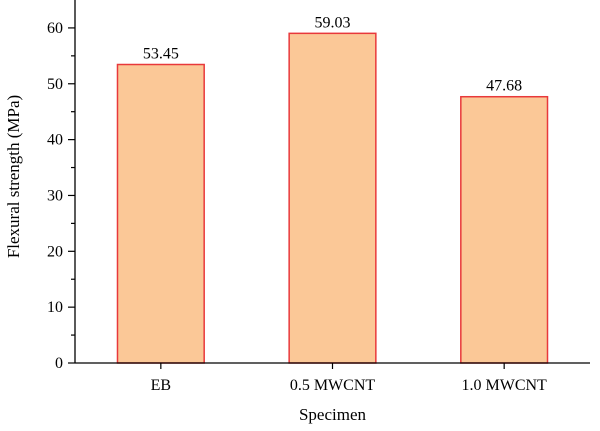 Image resolution: width=600 pixels, height=431 pixels. I want to click on y-tick-label-6: 60, so click(55, 28).